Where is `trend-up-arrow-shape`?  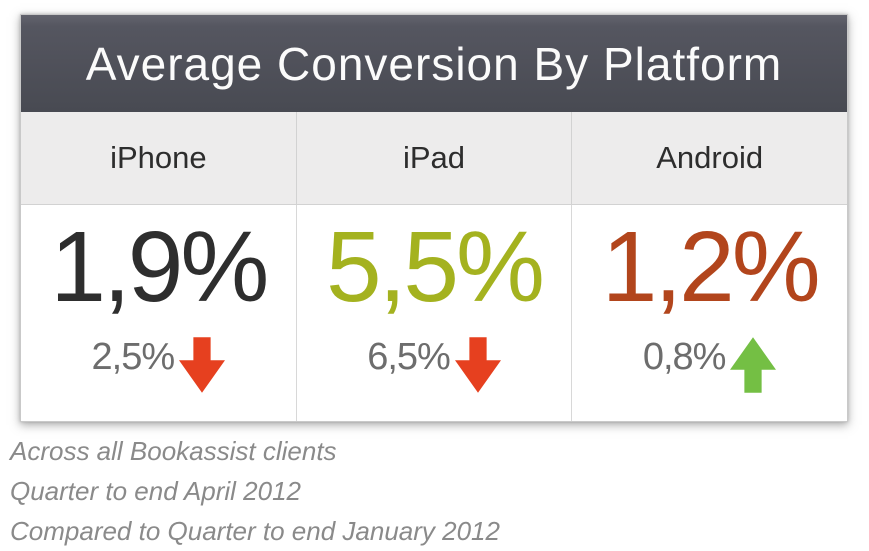
trend-up-arrow-shape is located at coordinates (753, 365).